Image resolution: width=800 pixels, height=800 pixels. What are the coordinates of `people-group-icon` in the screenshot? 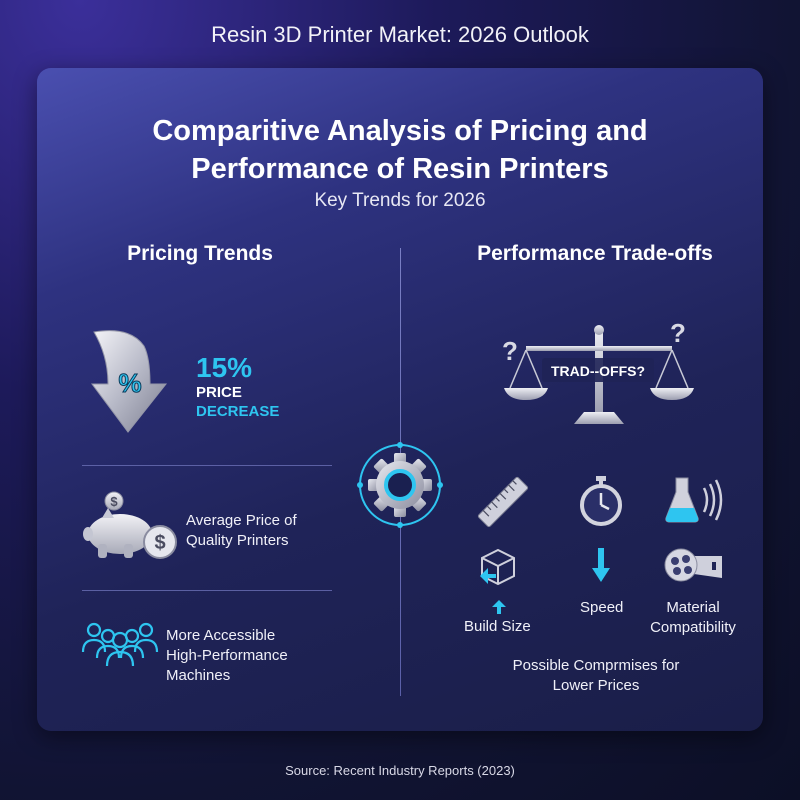 It's located at (120, 644).